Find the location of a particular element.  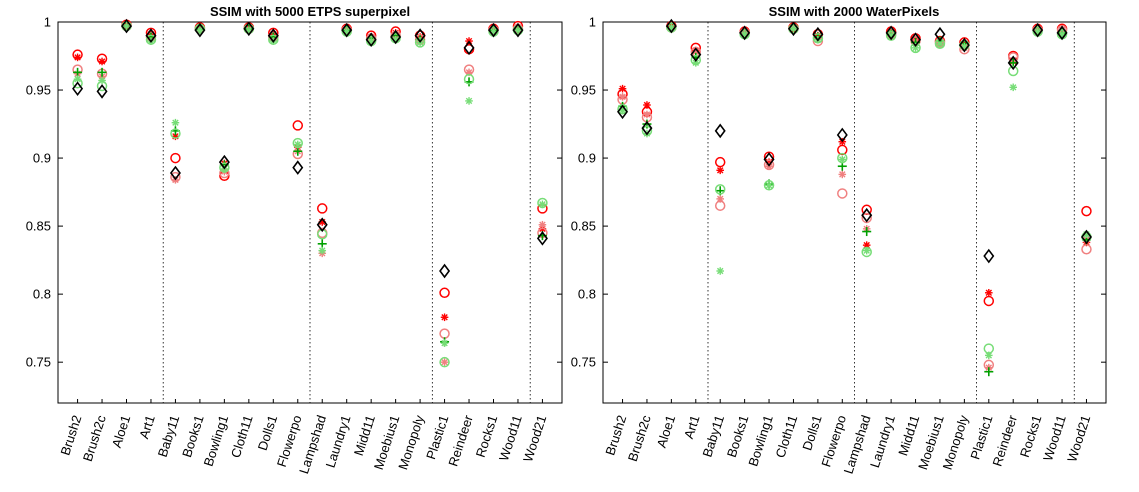

x-tick-label: Brush2c is located at coordinates (94, 438).